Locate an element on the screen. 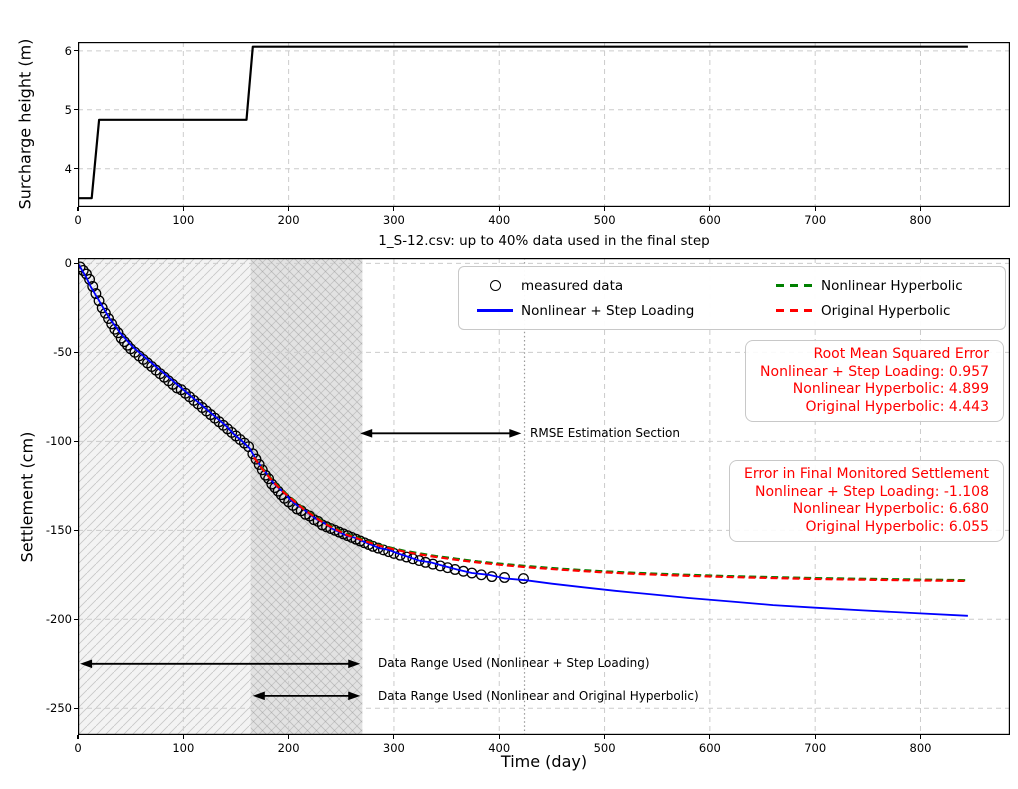  original-hyperbolic-curve is located at coordinates (610, 519).